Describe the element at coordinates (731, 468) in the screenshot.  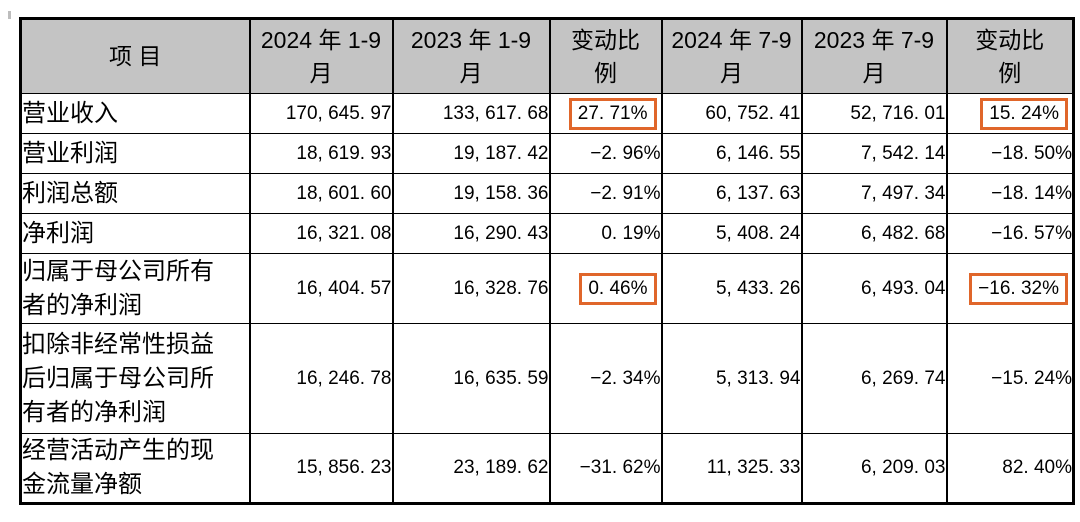
I see `cell-value: 11, 325. 33` at that location.